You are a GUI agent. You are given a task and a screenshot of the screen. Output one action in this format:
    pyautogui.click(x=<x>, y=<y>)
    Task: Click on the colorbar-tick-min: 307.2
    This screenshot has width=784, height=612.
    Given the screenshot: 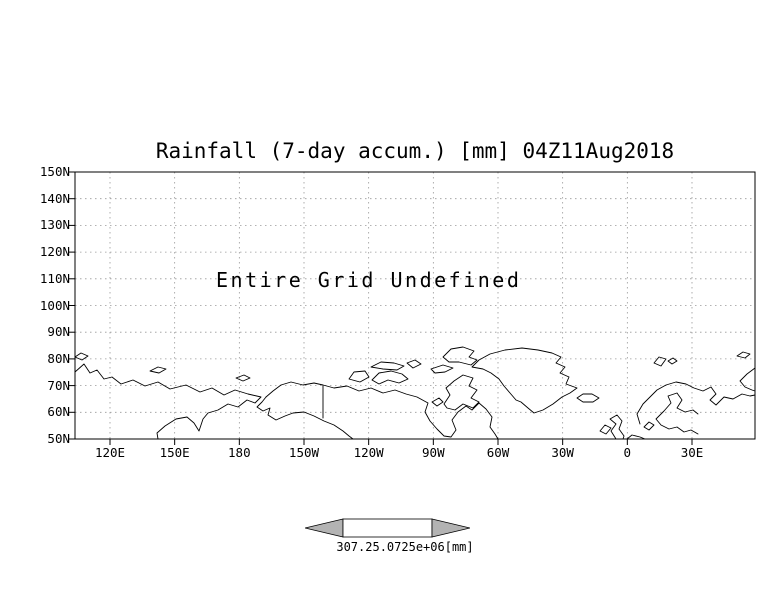 What is the action you would take?
    pyautogui.click(x=354, y=547)
    